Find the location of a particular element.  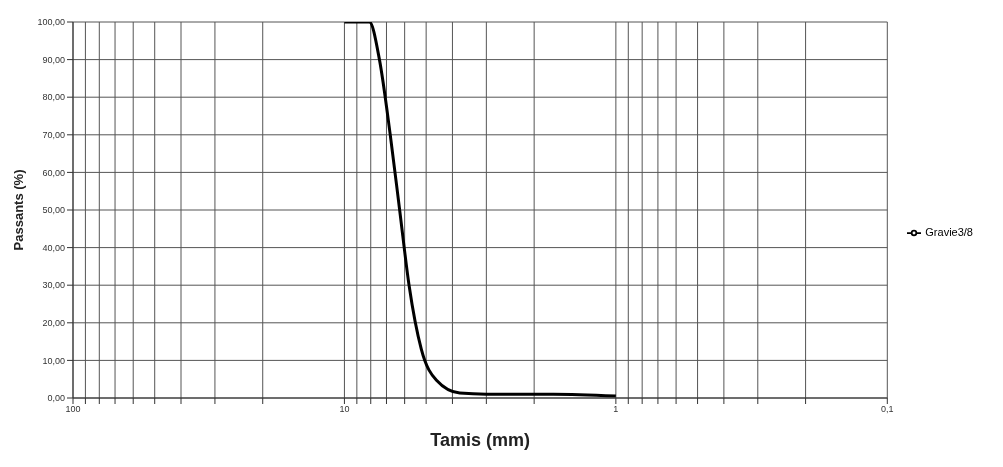

x-tick-label: 100 is located at coordinates (73, 409).